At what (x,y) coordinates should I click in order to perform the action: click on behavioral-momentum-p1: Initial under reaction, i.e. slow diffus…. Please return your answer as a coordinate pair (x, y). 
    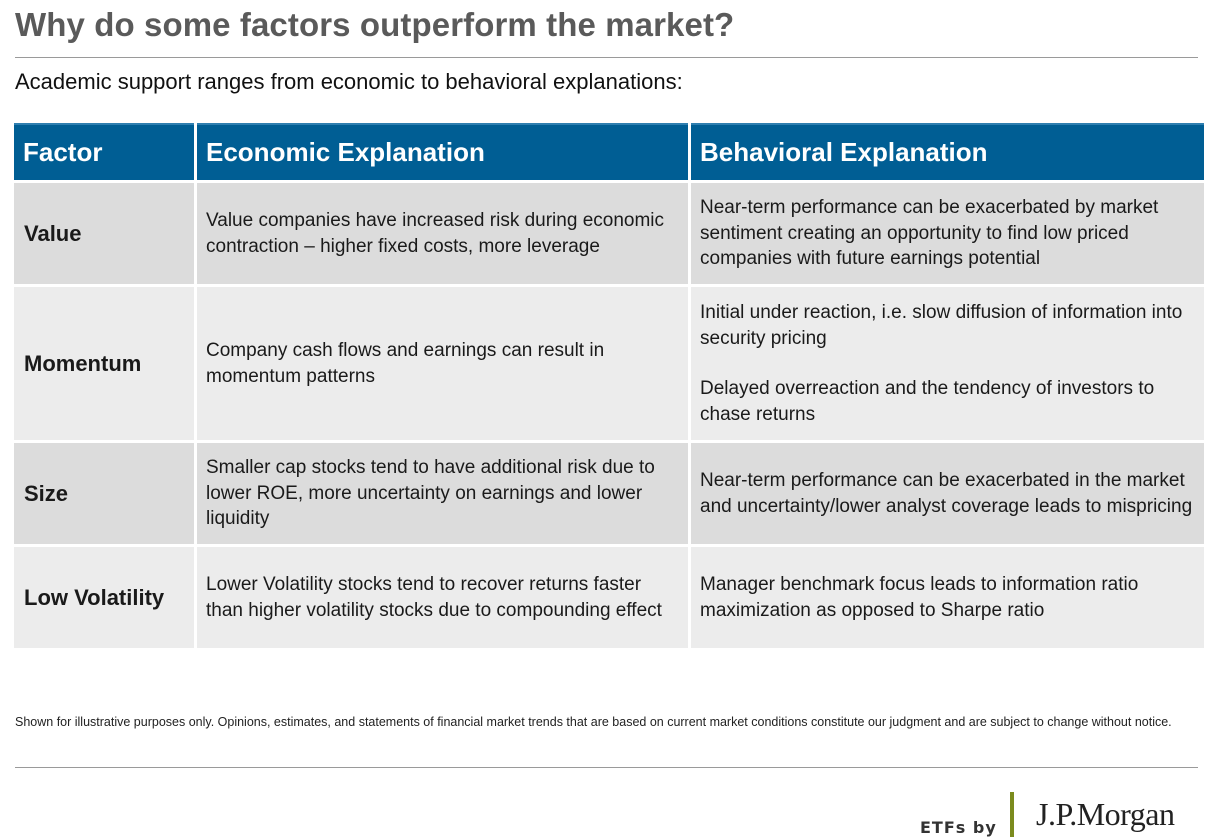
    Looking at the image, I should click on (941, 325).